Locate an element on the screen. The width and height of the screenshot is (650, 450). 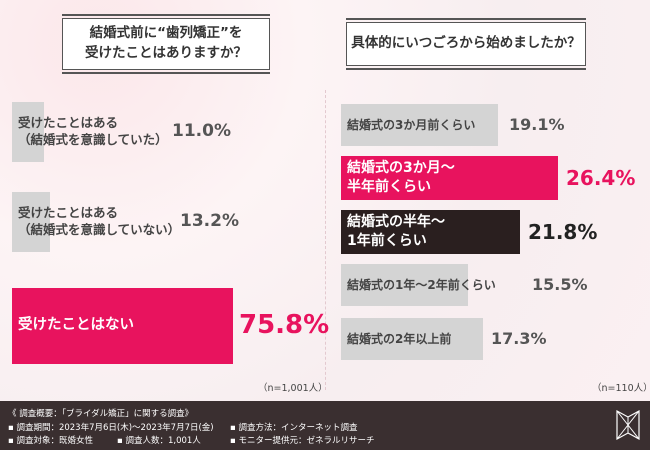
left-sample-size: （n=1,001人） is located at coordinates (293, 388).